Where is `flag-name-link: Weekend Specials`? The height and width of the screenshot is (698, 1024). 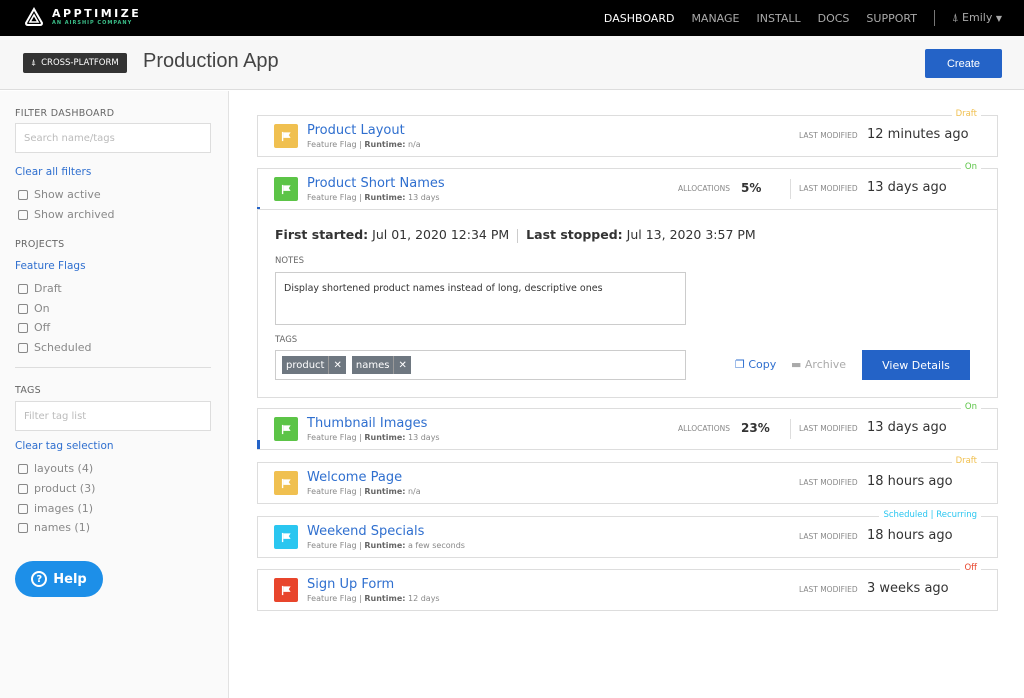
flag-name-link: Weekend Specials is located at coordinates (366, 531).